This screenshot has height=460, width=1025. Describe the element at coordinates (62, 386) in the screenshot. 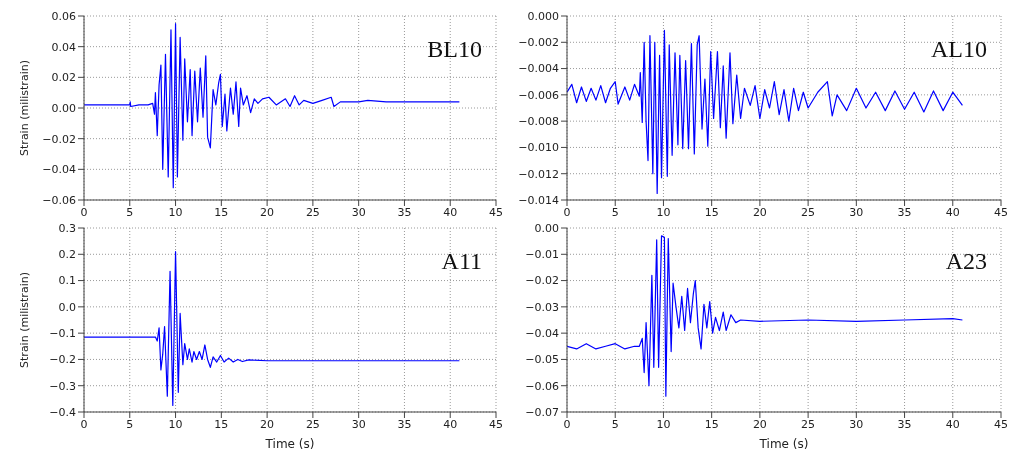

I see `y-tick-label: −0.3` at that location.